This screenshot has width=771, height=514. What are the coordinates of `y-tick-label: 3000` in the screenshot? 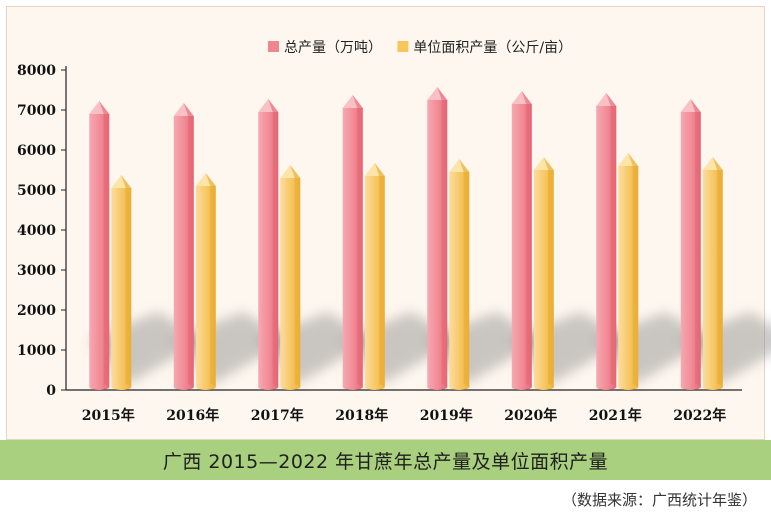 It's located at (36, 271).